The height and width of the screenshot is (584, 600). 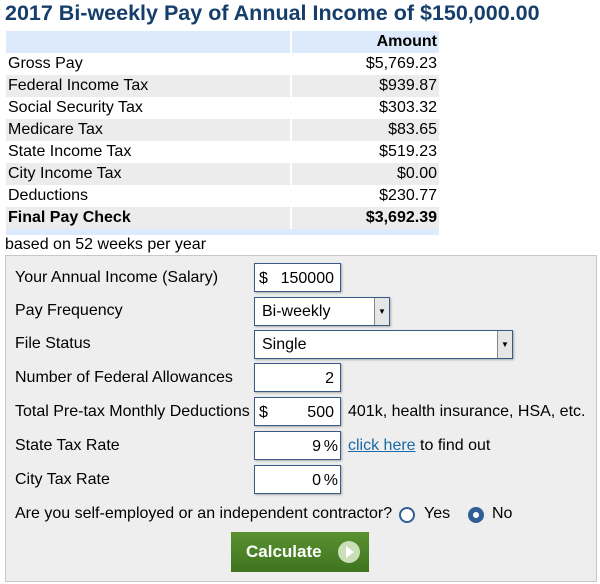 I want to click on row-label: Medicare Tax, so click(x=149, y=130).